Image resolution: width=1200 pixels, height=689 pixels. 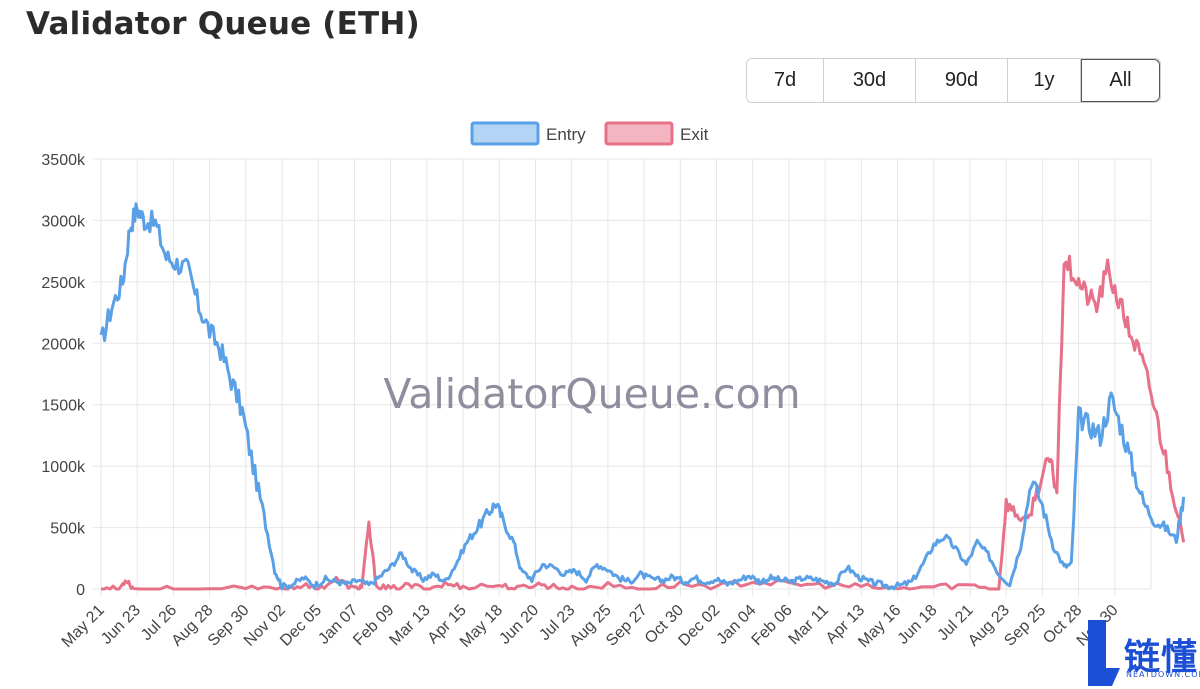 What do you see at coordinates (772, 625) in the screenshot?
I see `x-tick-label: Feb 06` at bounding box center [772, 625].